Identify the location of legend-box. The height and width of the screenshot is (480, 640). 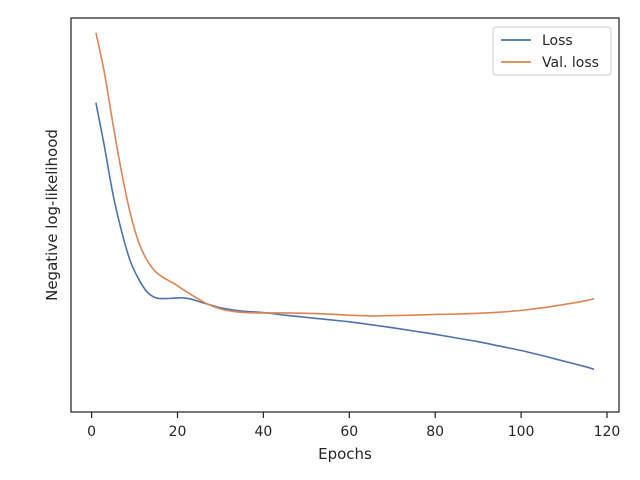
(552, 51).